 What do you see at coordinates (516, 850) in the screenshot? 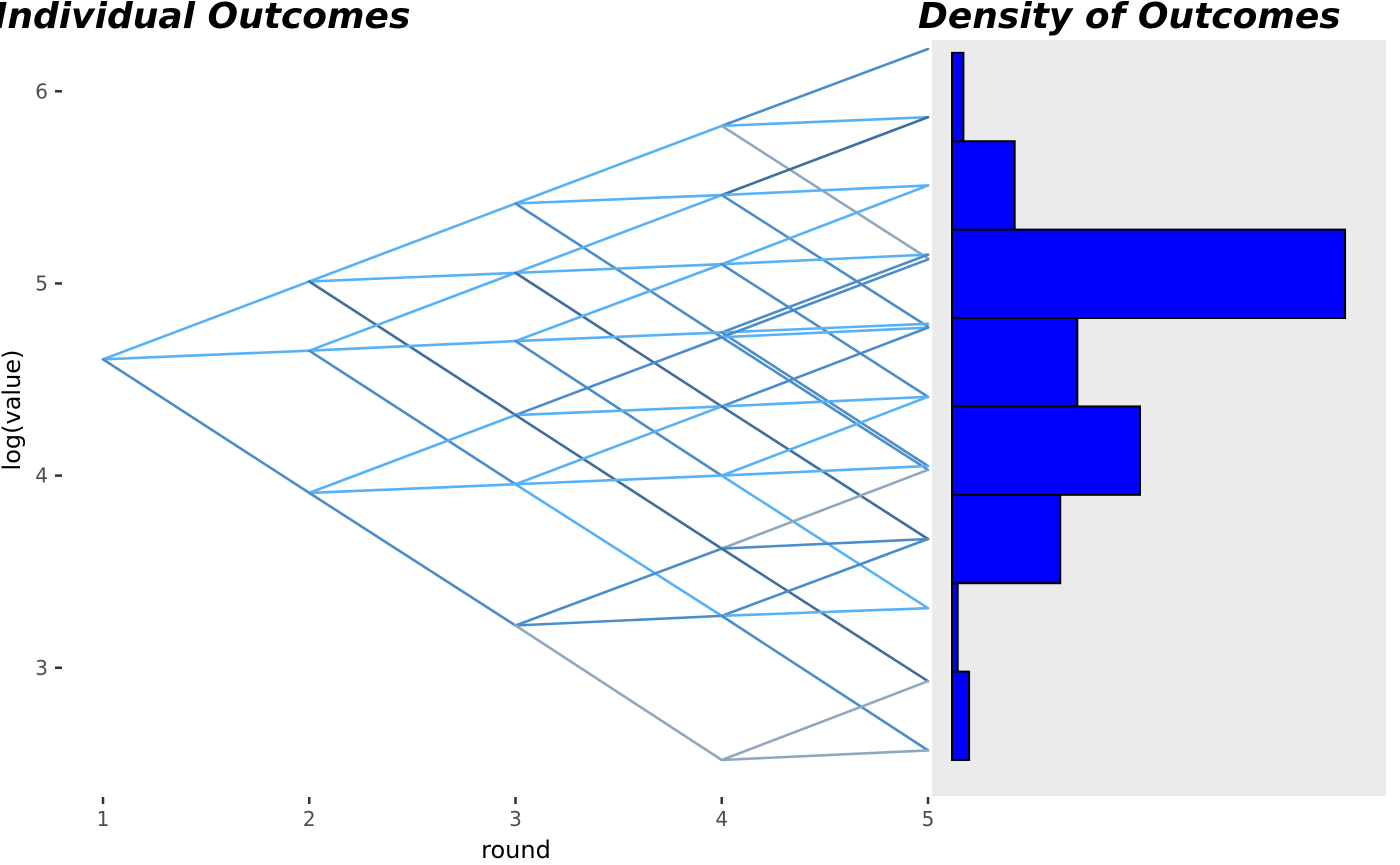
I see `x-axis-title: round` at bounding box center [516, 850].